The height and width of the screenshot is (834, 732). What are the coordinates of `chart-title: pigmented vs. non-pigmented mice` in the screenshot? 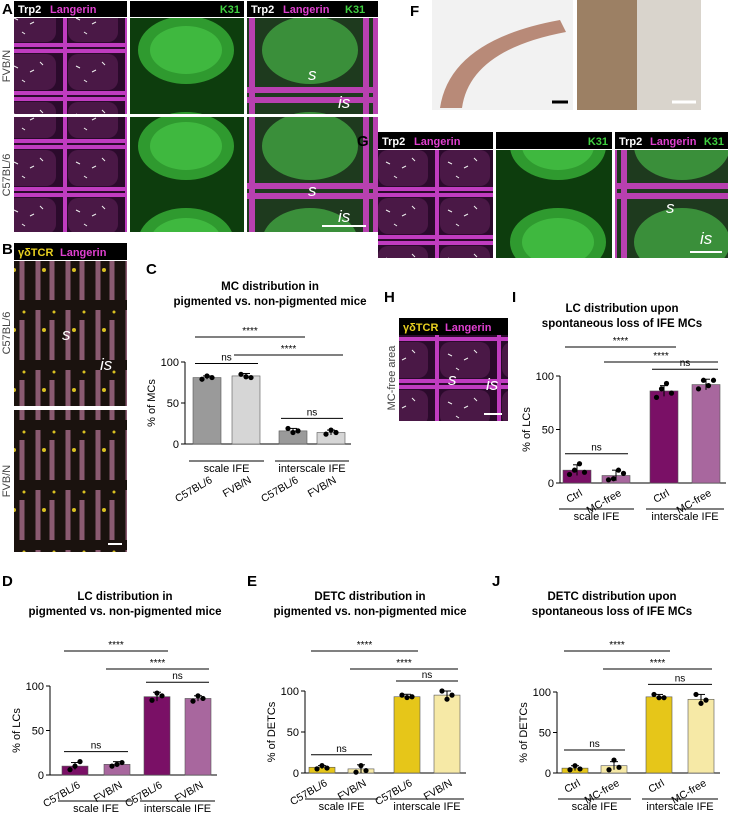 It's located at (125, 612).